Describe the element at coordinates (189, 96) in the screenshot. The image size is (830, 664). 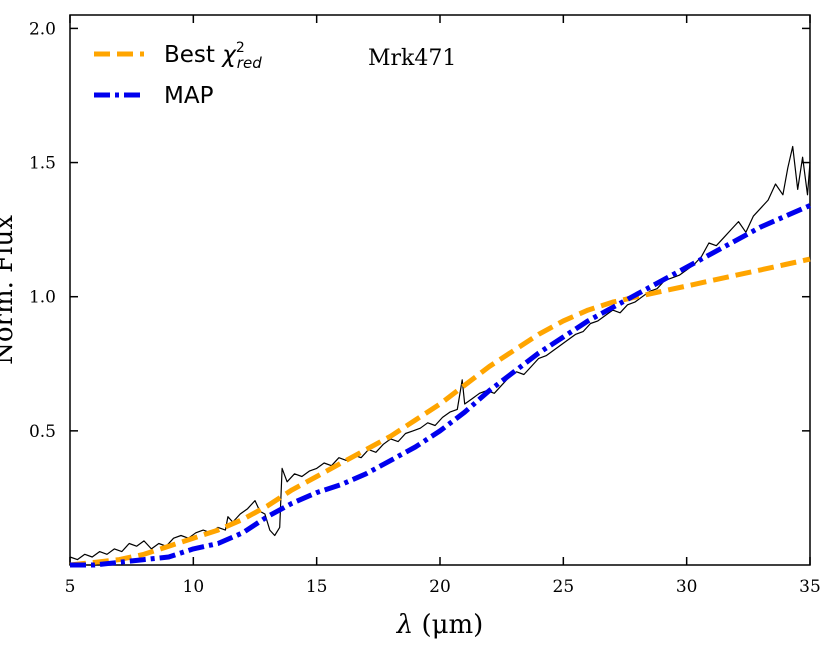
I see `legend-label-map: MAP` at that location.